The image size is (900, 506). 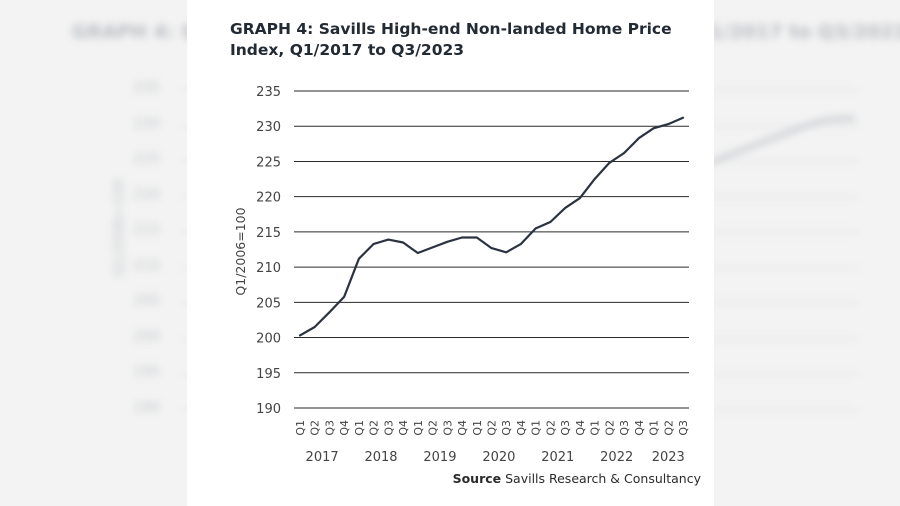 What do you see at coordinates (268, 339) in the screenshot?
I see `y-tick-label-200: 200` at bounding box center [268, 339].